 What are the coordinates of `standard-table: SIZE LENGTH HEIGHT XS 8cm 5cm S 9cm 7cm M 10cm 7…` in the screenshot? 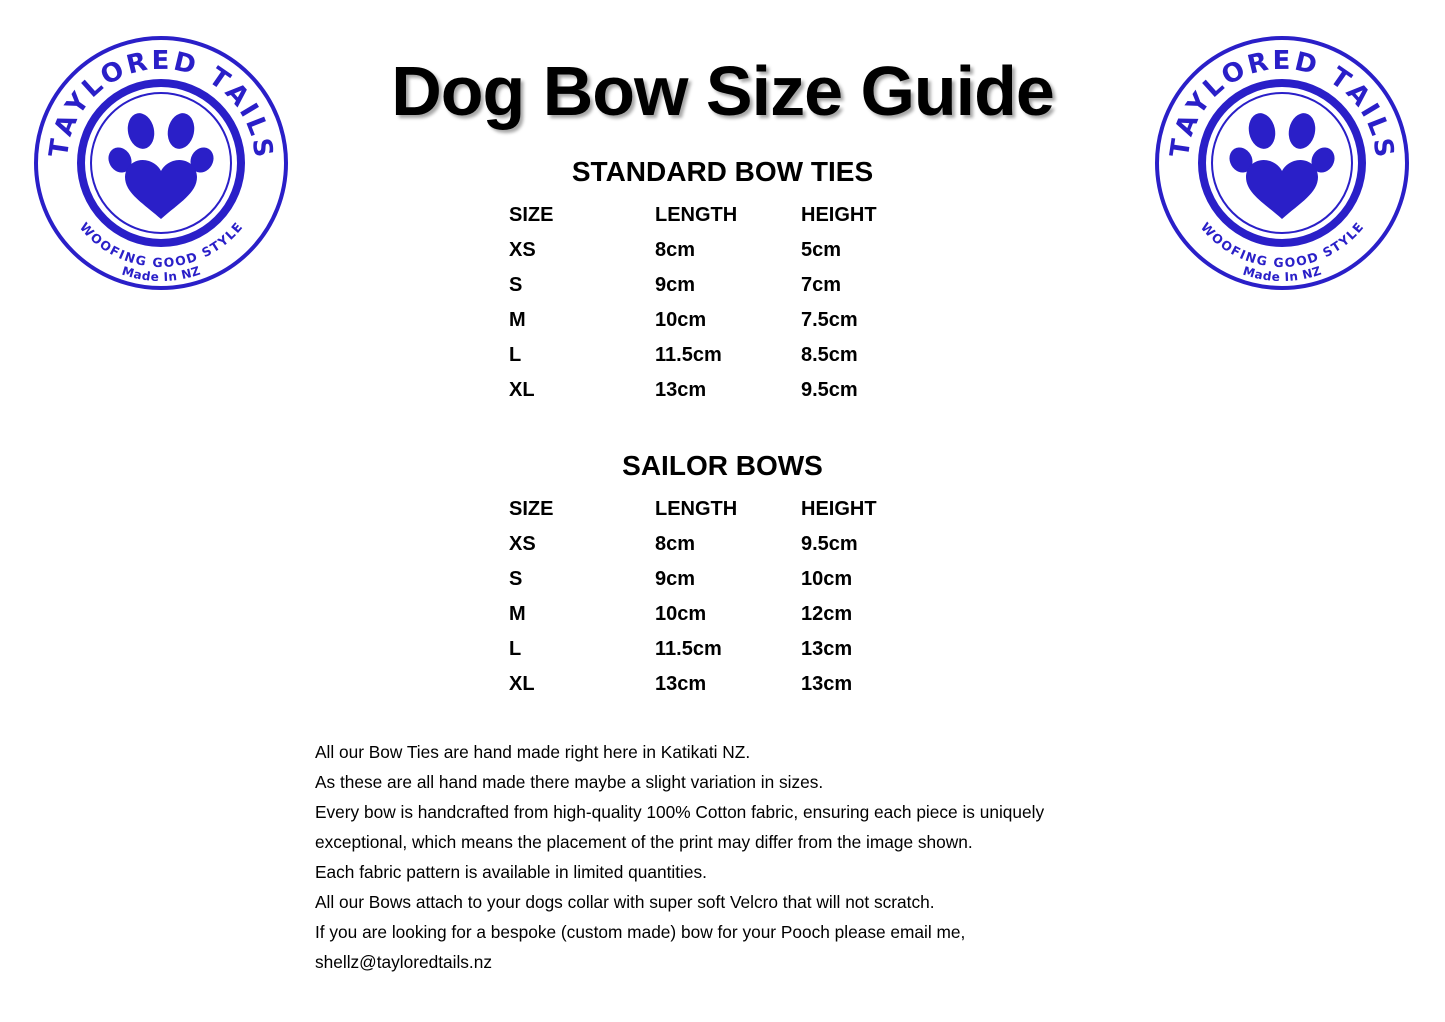 It's located at (729, 302).